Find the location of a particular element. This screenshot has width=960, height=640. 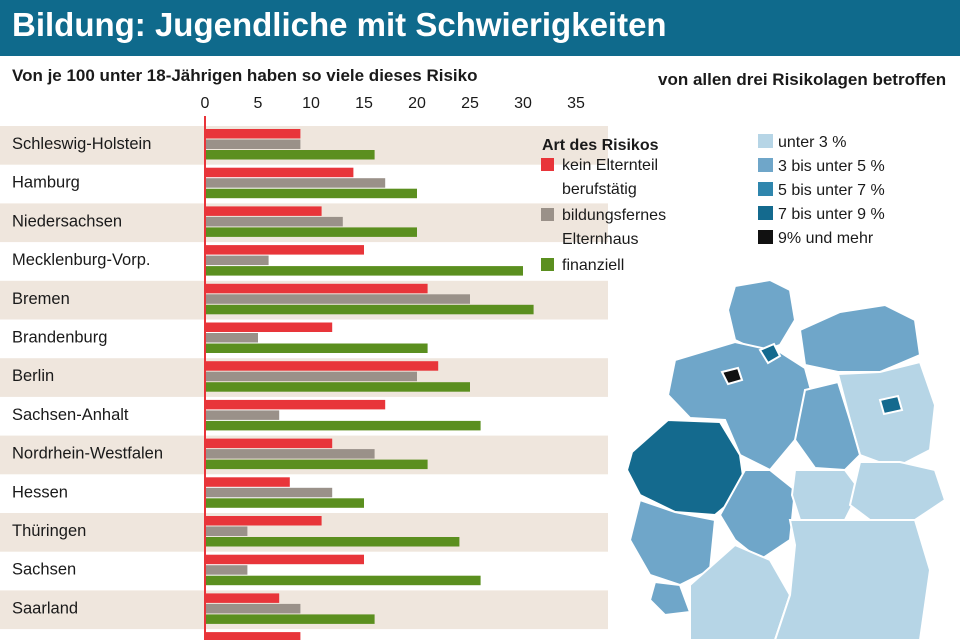

x-tick-label: 15 is located at coordinates (364, 103).